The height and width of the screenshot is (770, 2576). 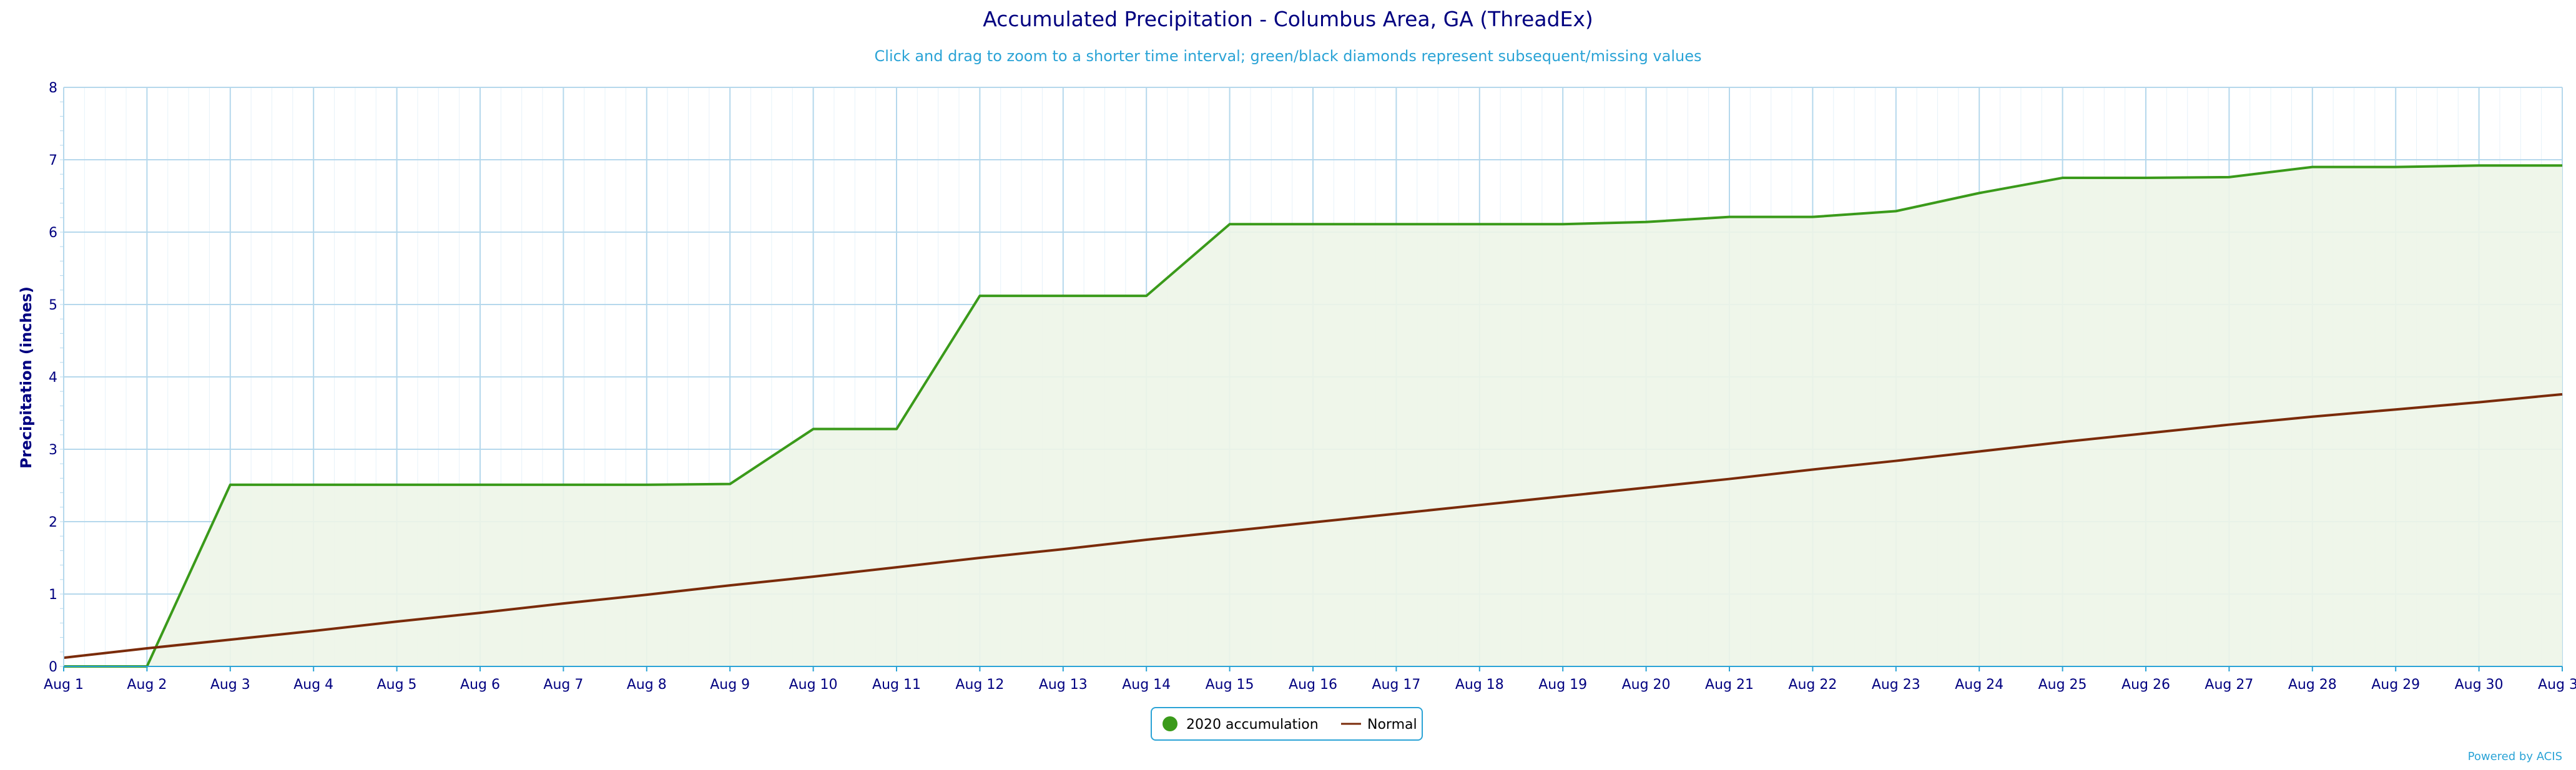 What do you see at coordinates (1170, 723) in the screenshot?
I see `legend-accumulation-marker` at bounding box center [1170, 723].